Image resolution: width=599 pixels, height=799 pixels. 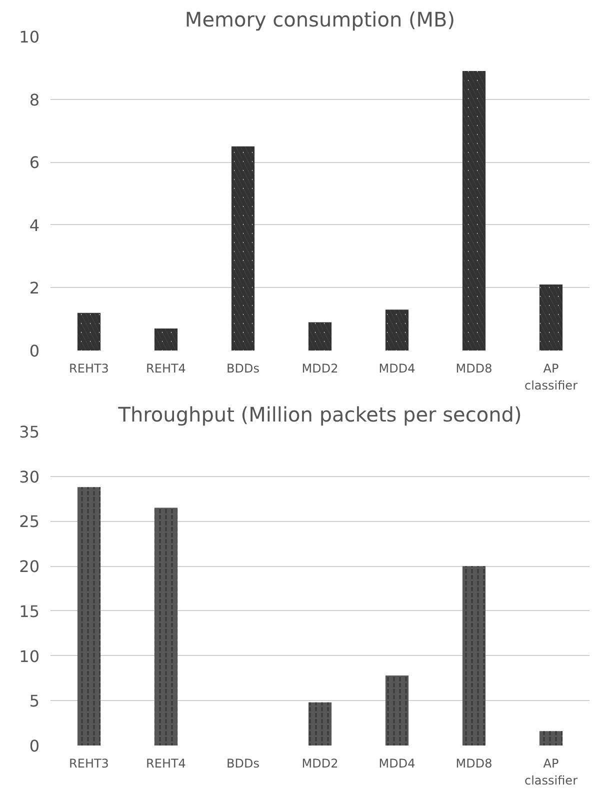 What do you see at coordinates (29, 522) in the screenshot?
I see `y-tick-label: 25` at bounding box center [29, 522].